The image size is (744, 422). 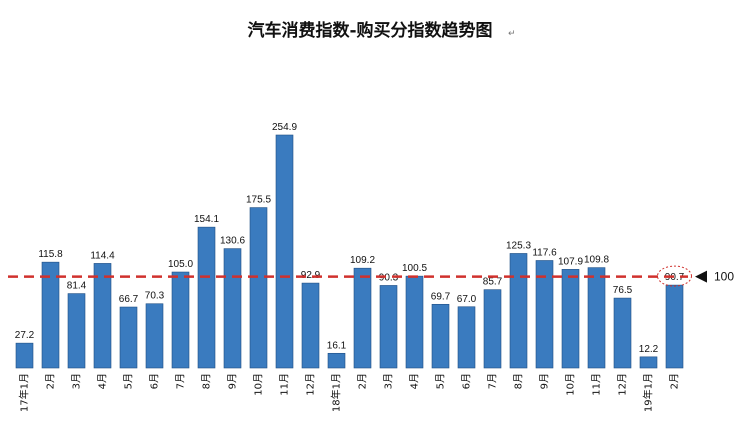 What do you see at coordinates (155, 381) in the screenshot?
I see `x-tick-label-5: 6月` at bounding box center [155, 381].